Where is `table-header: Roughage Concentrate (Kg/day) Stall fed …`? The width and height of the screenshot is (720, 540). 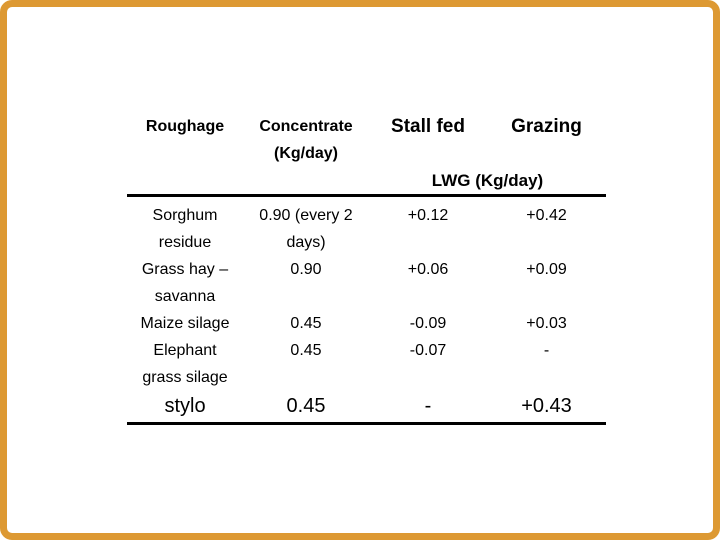 table-header: Roughage Concentrate (Kg/day) Stall fed … is located at coordinates (366, 155).